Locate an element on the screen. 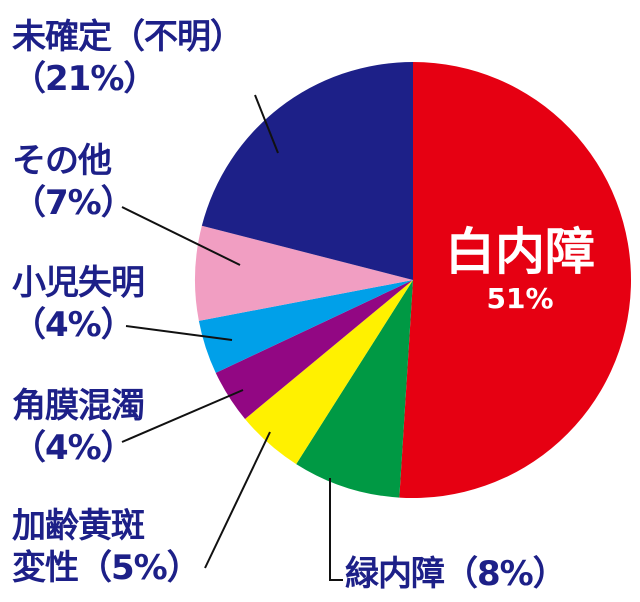  category-label: 小児失明 is located at coordinates (78, 283).